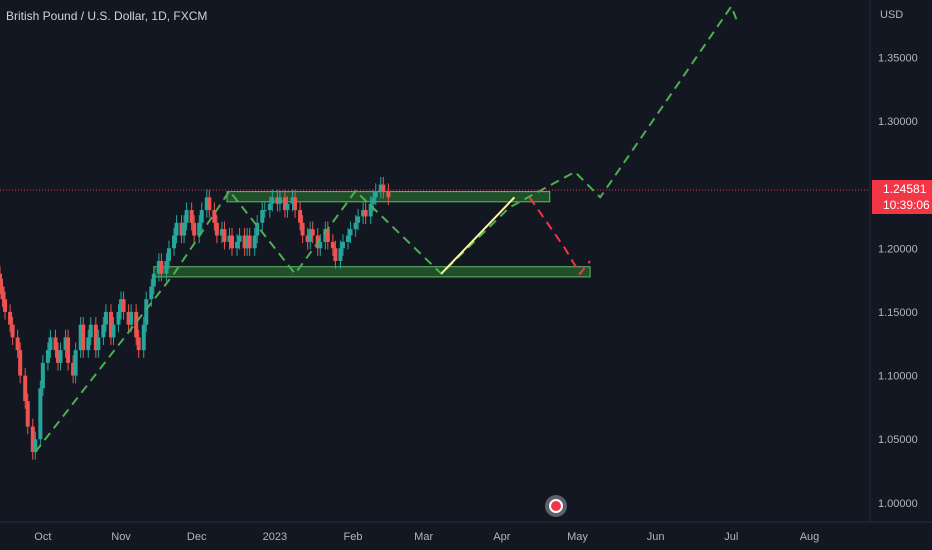 The width and height of the screenshot is (932, 550). What do you see at coordinates (905, 189) in the screenshot?
I see `last-price: 1.24581` at bounding box center [905, 189].